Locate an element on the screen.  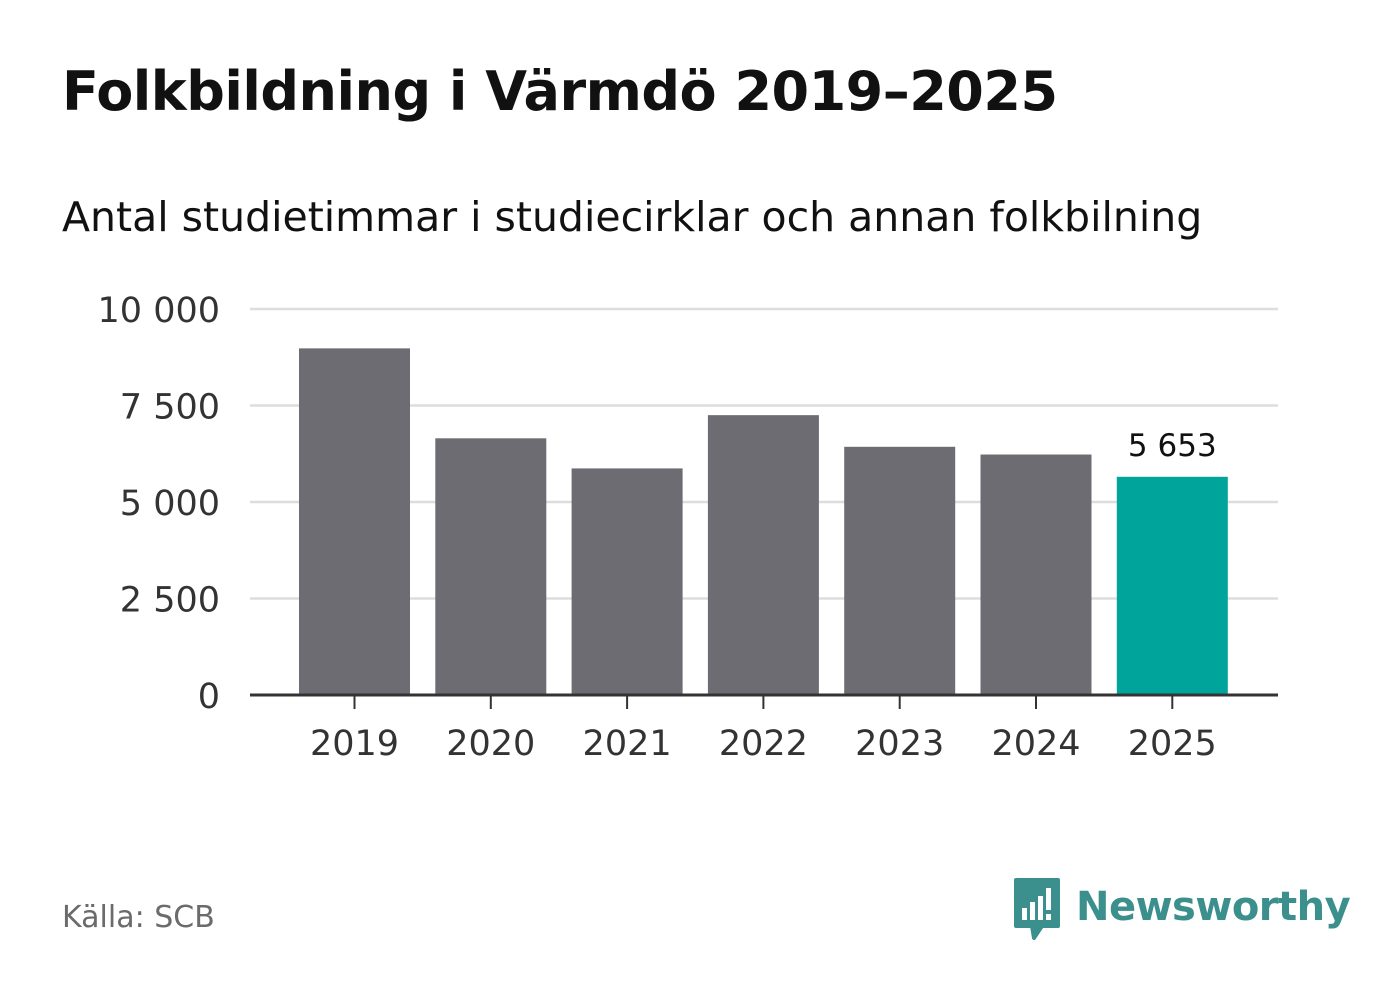
y-tick-label: 7 500 is located at coordinates (170, 408).